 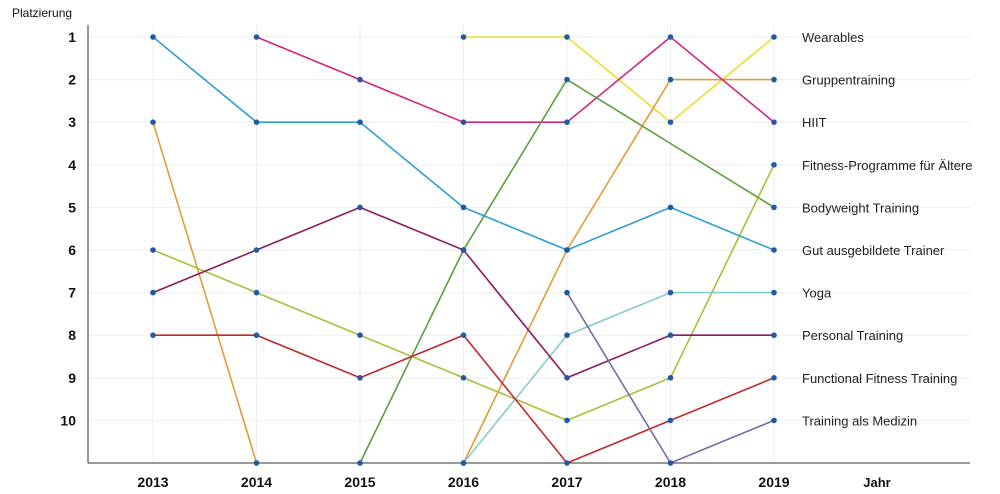 I want to click on y-tick-label: 2, so click(x=72, y=80).